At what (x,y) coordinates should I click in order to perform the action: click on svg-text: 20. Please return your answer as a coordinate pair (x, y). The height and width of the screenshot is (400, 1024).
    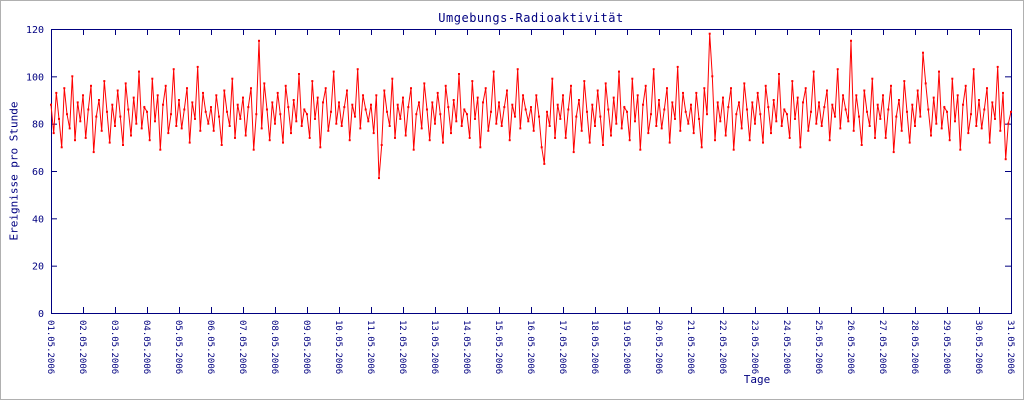
    Looking at the image, I should click on (38, 267).